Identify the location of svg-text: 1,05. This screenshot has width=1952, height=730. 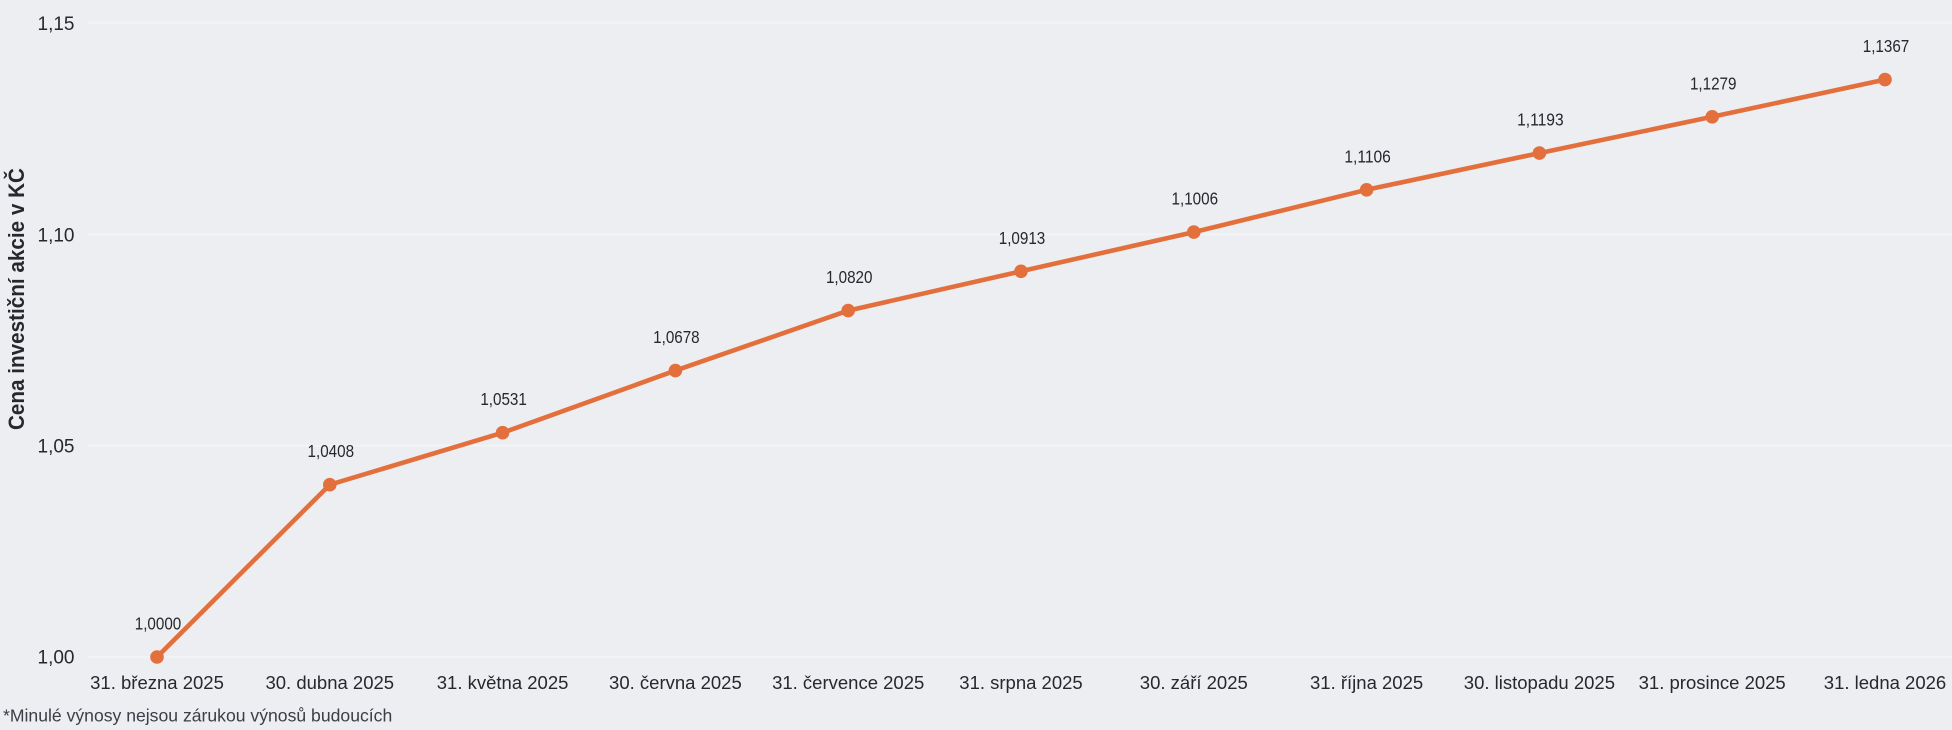
(56, 447).